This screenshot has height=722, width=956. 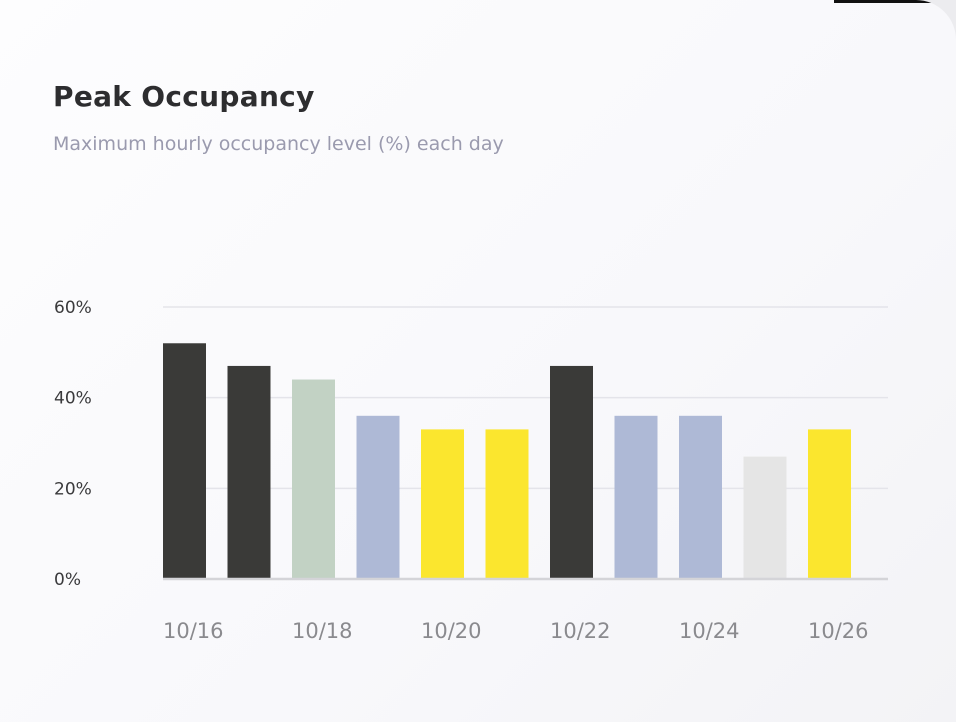 What do you see at coordinates (73, 399) in the screenshot?
I see `y-tick-label: 40%` at bounding box center [73, 399].